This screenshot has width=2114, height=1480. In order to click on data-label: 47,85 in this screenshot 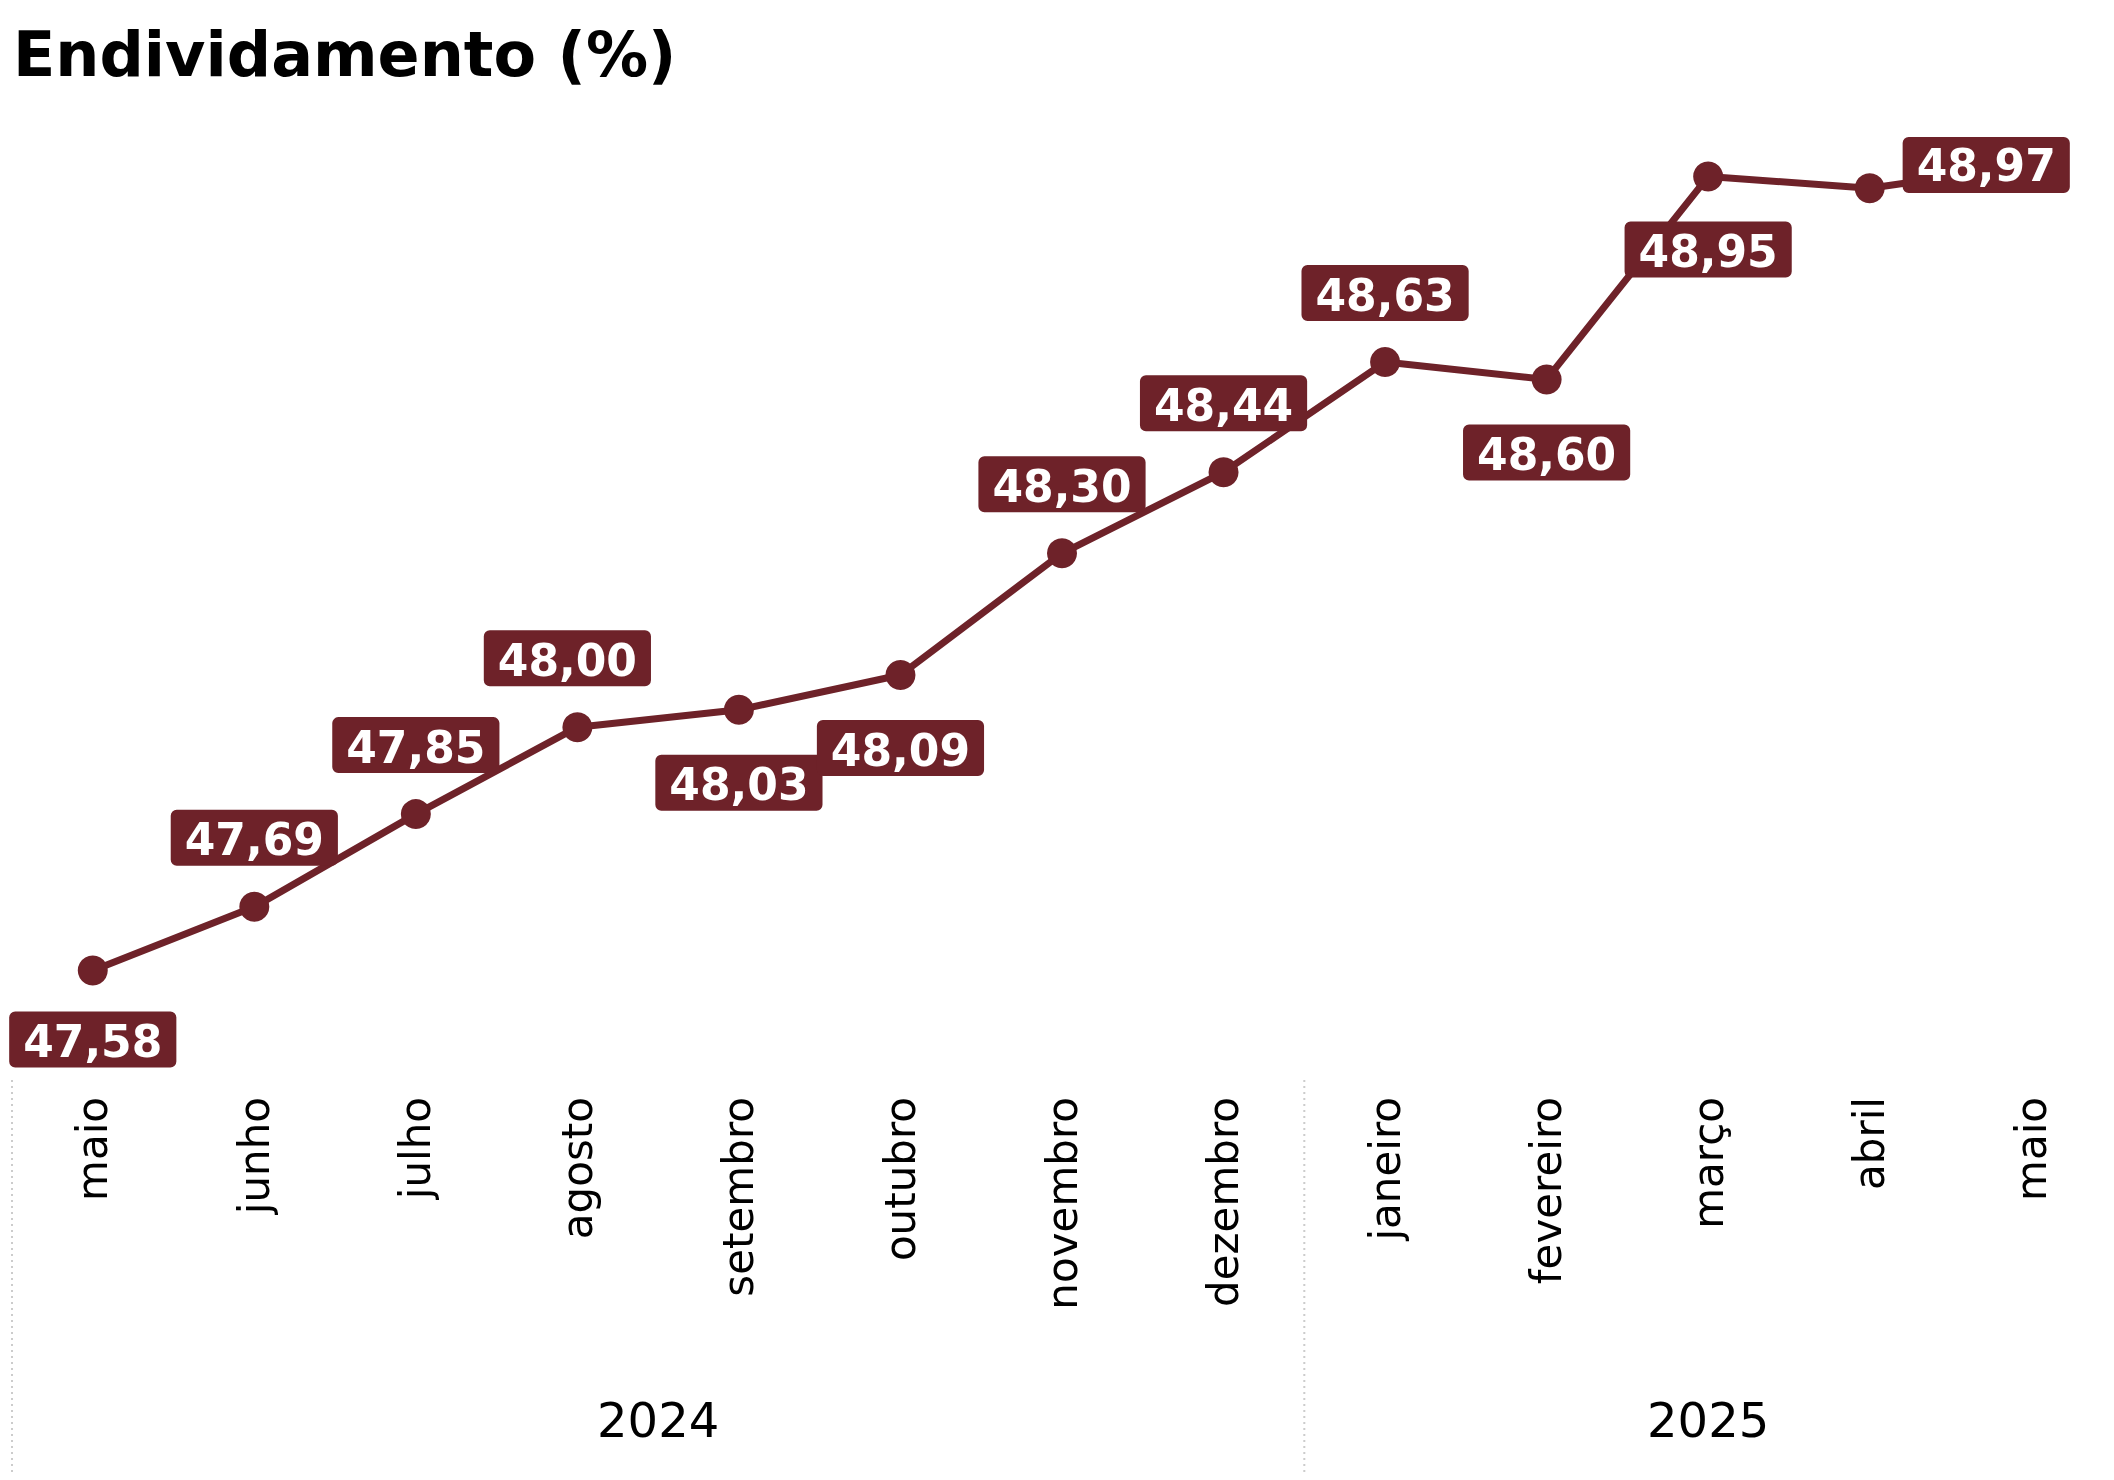, I will do `click(416, 747)`.